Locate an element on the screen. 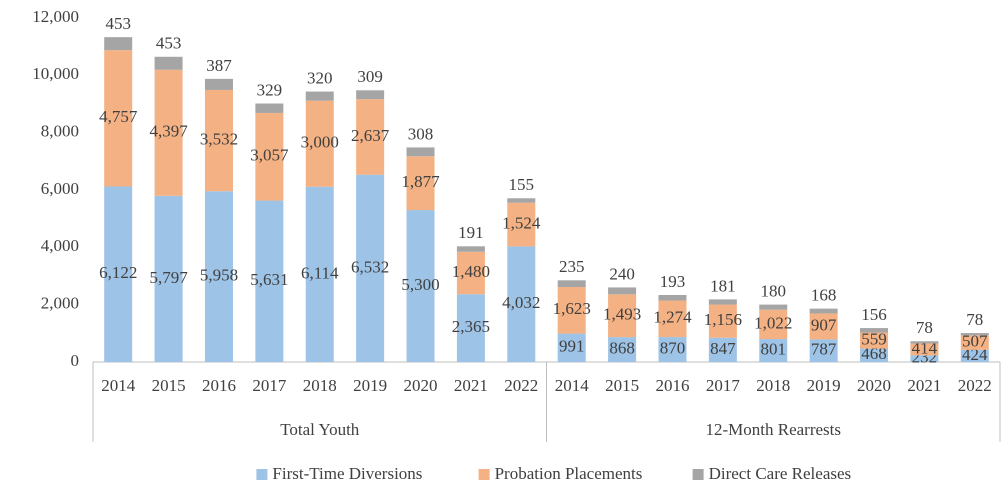  data-label: 4,032 is located at coordinates (521, 302).